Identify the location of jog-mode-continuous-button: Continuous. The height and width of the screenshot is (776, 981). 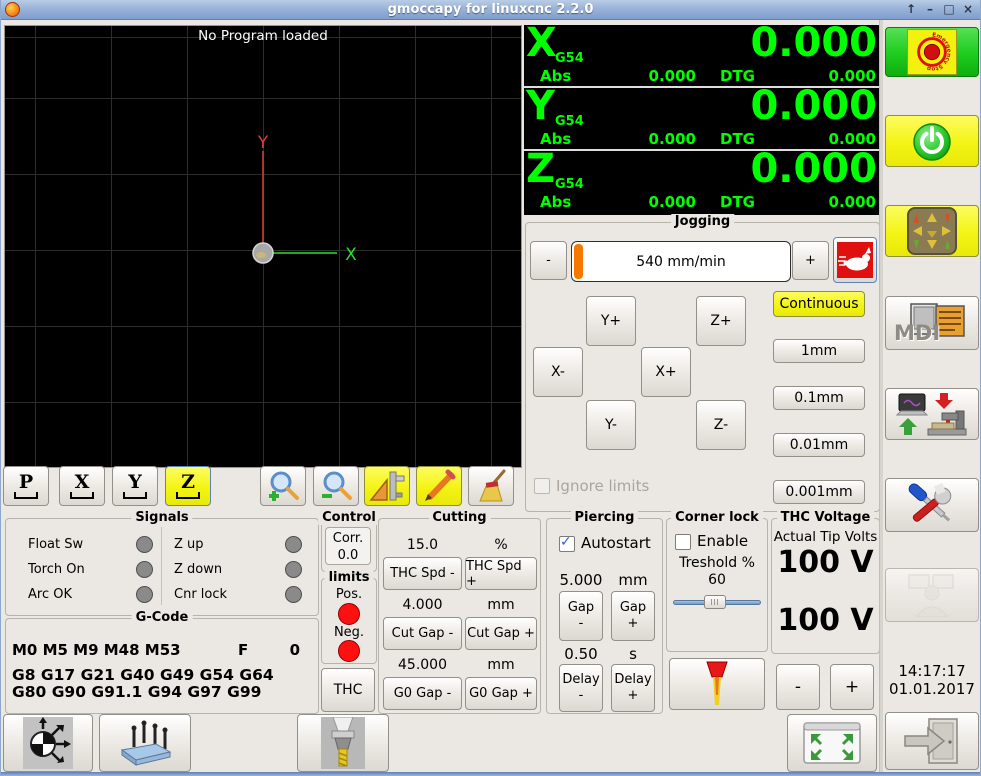
(819, 304).